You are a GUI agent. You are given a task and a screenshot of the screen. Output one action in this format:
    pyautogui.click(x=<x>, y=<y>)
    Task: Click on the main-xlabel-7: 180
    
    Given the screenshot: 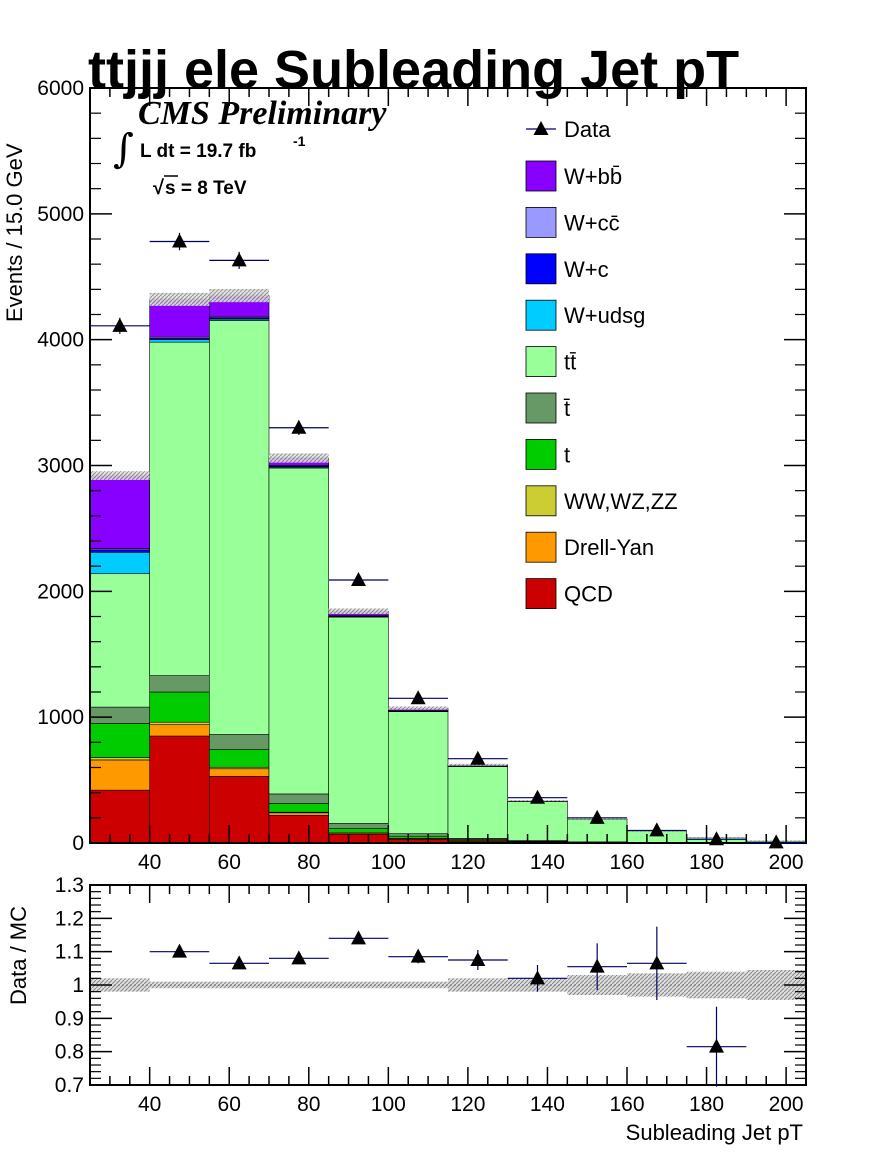 What is the action you would take?
    pyautogui.click(x=706, y=862)
    